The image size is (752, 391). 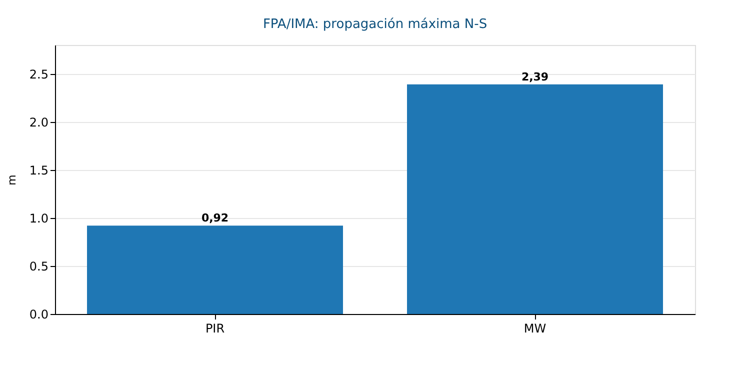 What do you see at coordinates (535, 77) in the screenshot?
I see `data-label: 2,39` at bounding box center [535, 77].